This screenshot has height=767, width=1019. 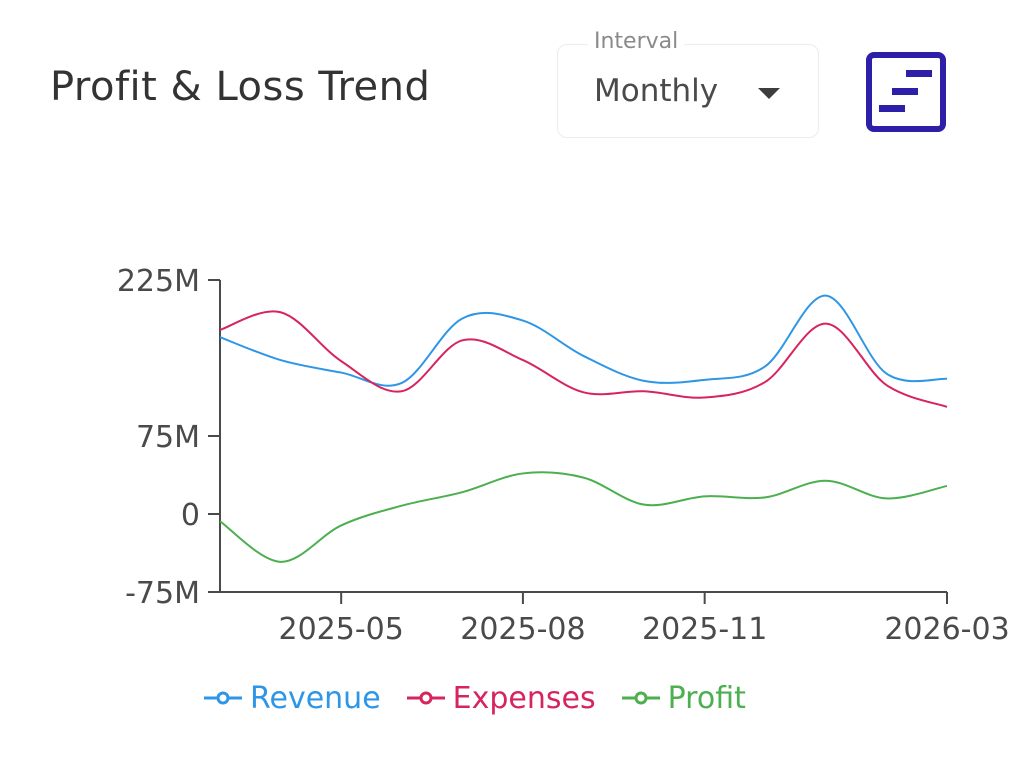 I want to click on chart-legend: Revenue Expenses Profit, so click(x=475, y=698).